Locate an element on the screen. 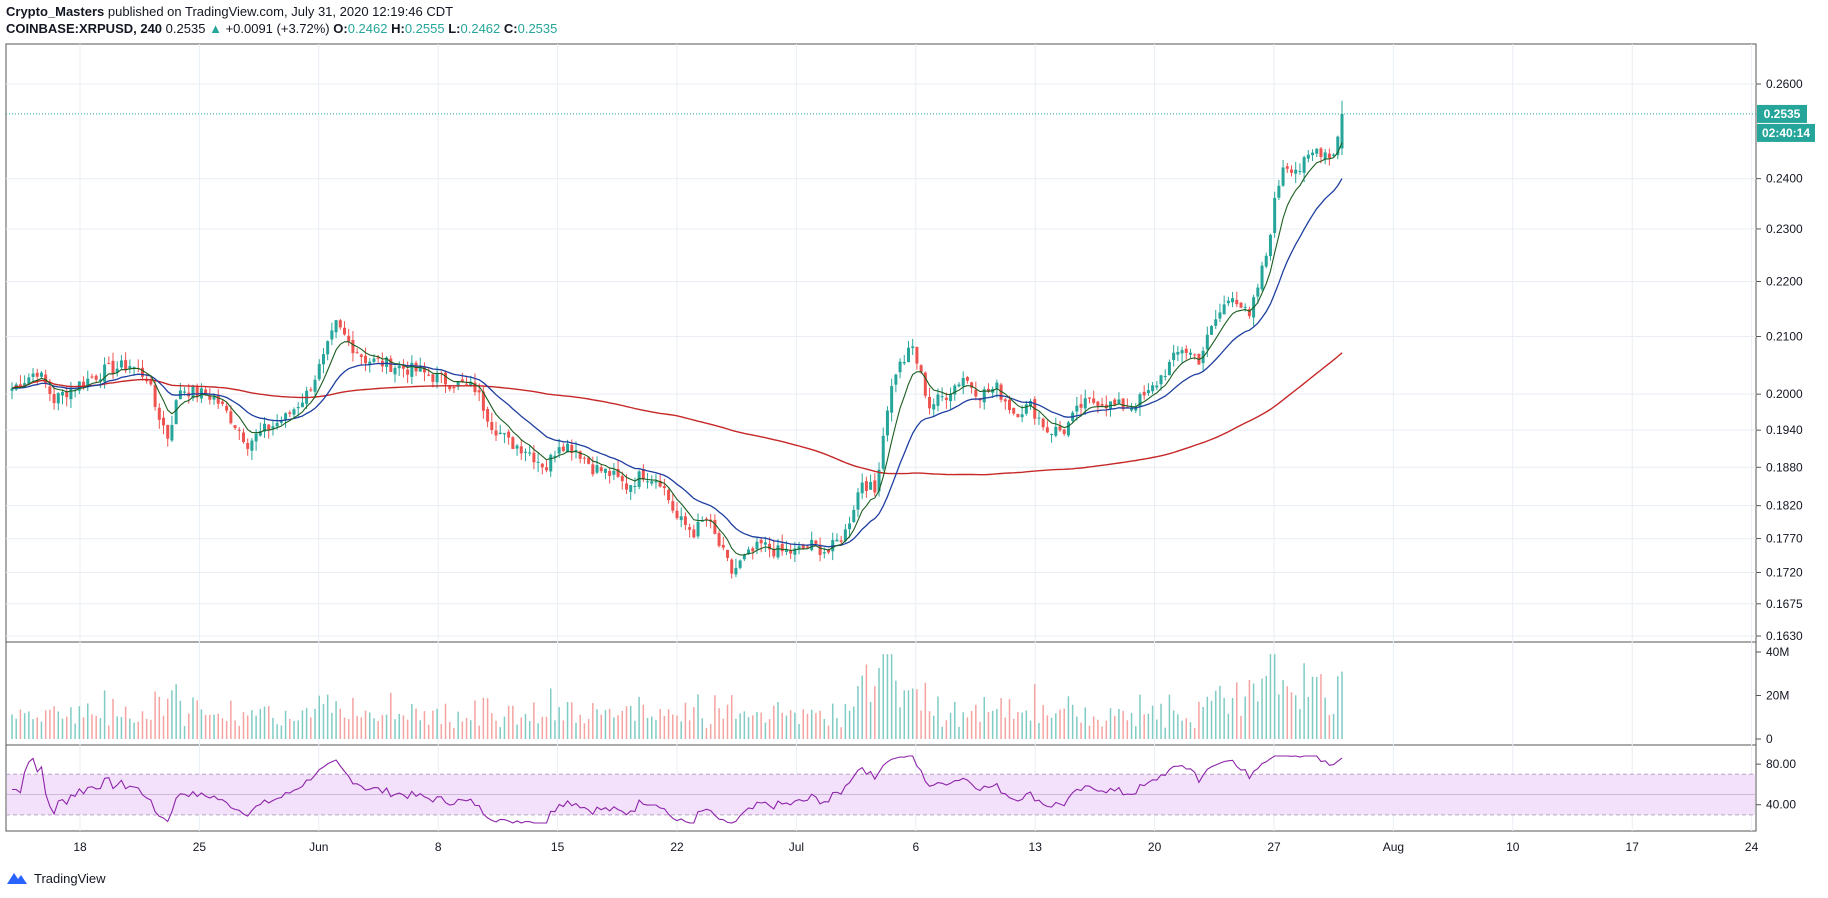 The height and width of the screenshot is (898, 1828). x-tick-label: 27 is located at coordinates (1274, 847).